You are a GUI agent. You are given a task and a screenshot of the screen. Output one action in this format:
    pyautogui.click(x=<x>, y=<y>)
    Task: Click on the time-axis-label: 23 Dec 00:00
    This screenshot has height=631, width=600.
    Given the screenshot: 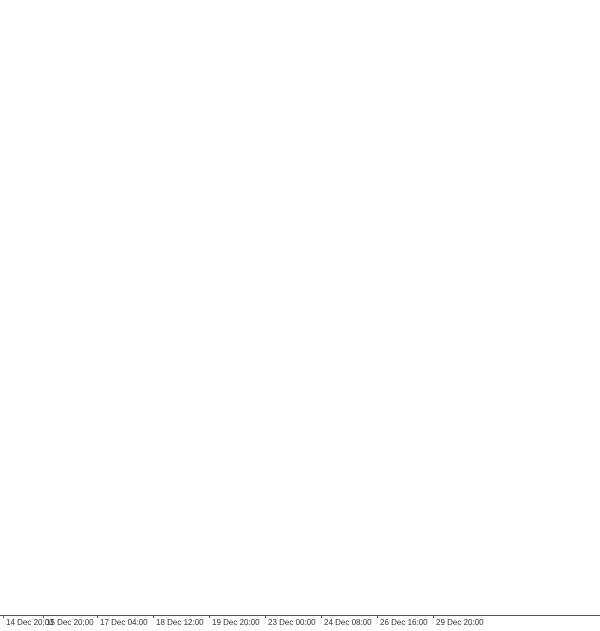 What is the action you would take?
    pyautogui.click(x=290, y=621)
    